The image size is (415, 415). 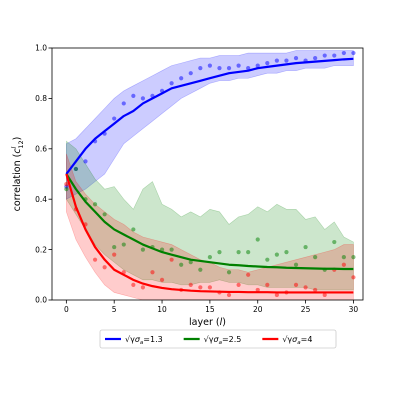 I want to click on x-axis-ticks: 0 5 10 15 20 25 30, so click(x=211, y=307).